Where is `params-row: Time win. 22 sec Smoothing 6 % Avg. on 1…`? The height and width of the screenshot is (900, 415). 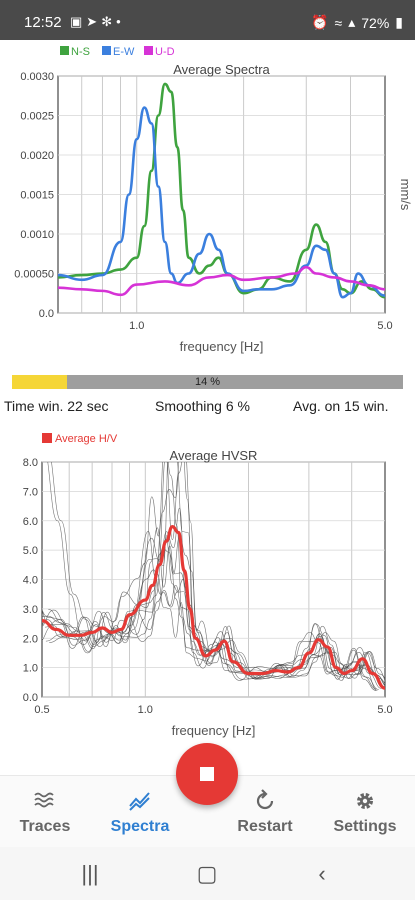
params-row: Time win. 22 sec Smoothing 6 % Avg. on 1… is located at coordinates (207, 408).